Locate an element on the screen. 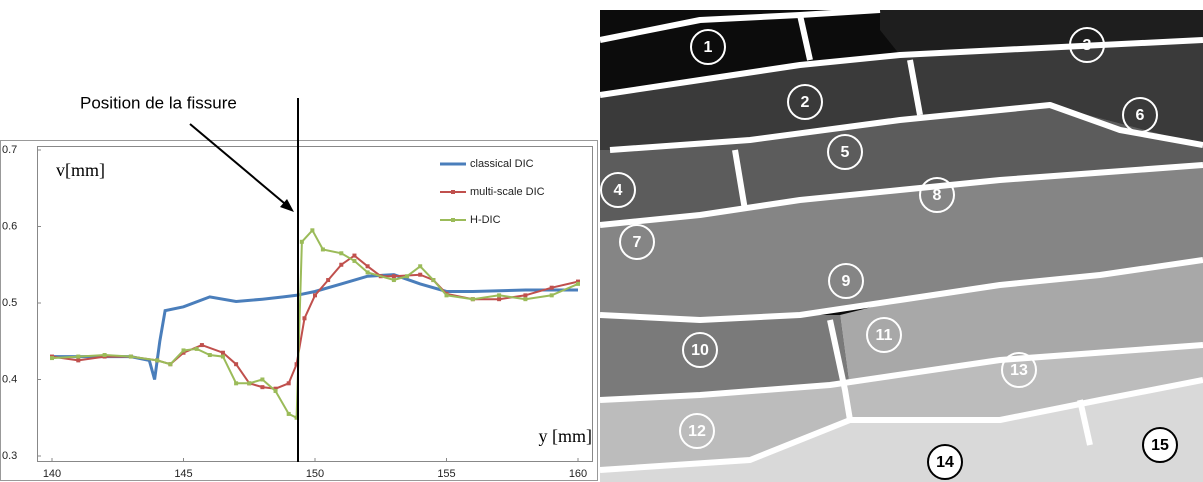 This screenshot has width=1203, height=482. grain-label: 3 is located at coordinates (1087, 45).